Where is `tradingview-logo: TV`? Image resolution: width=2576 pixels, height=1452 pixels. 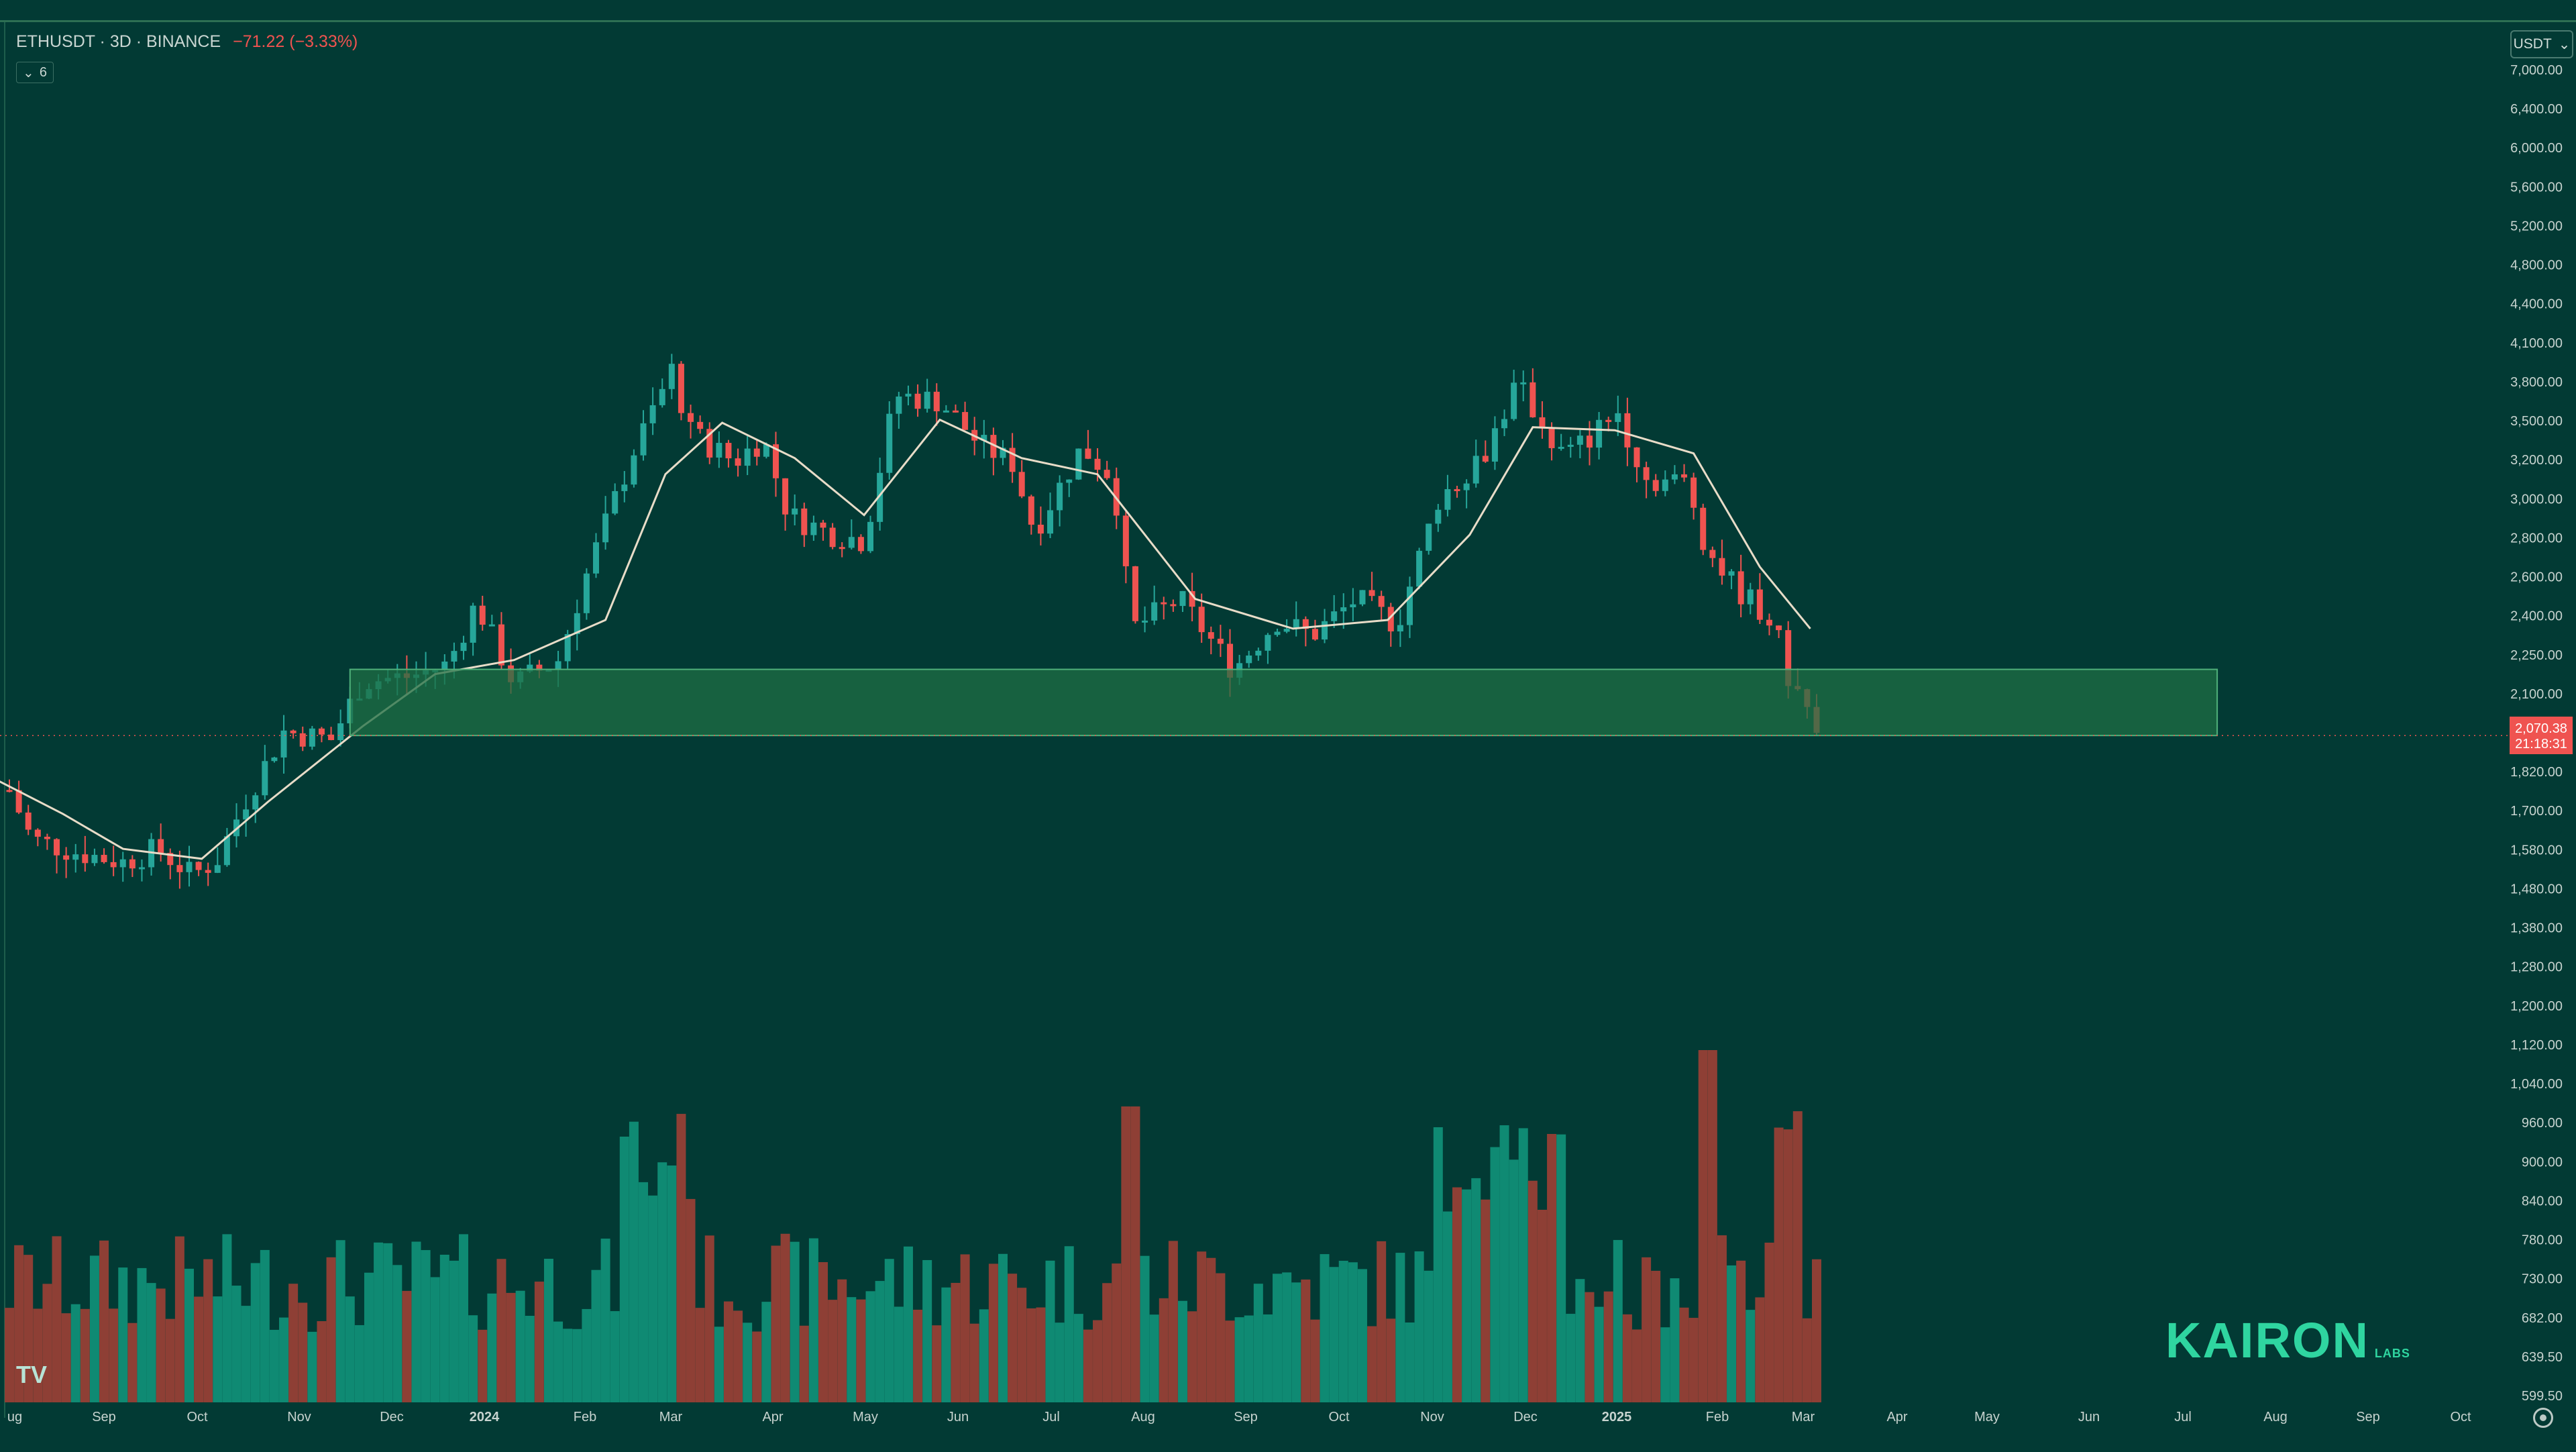 tradingview-logo: TV is located at coordinates (32, 1375).